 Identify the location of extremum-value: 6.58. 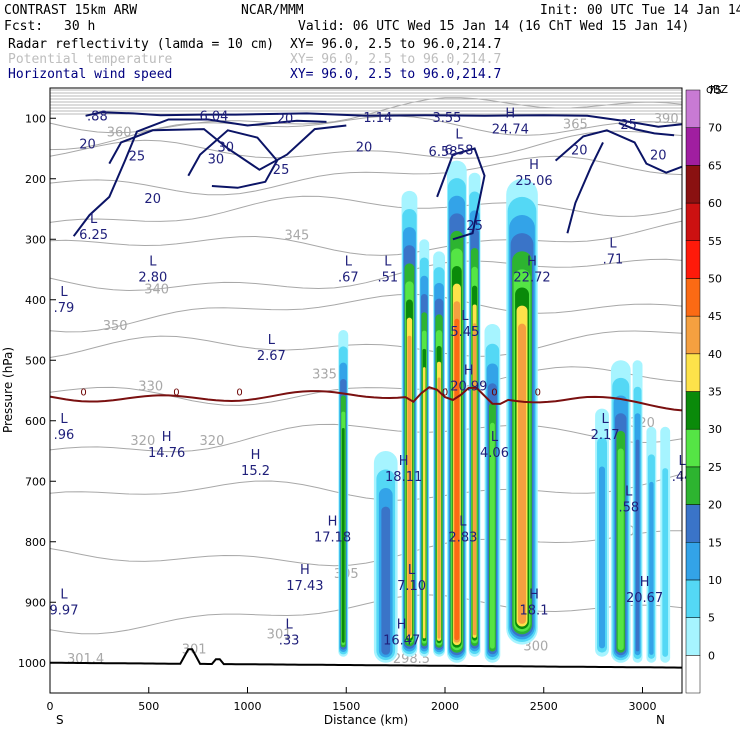
(458, 151).